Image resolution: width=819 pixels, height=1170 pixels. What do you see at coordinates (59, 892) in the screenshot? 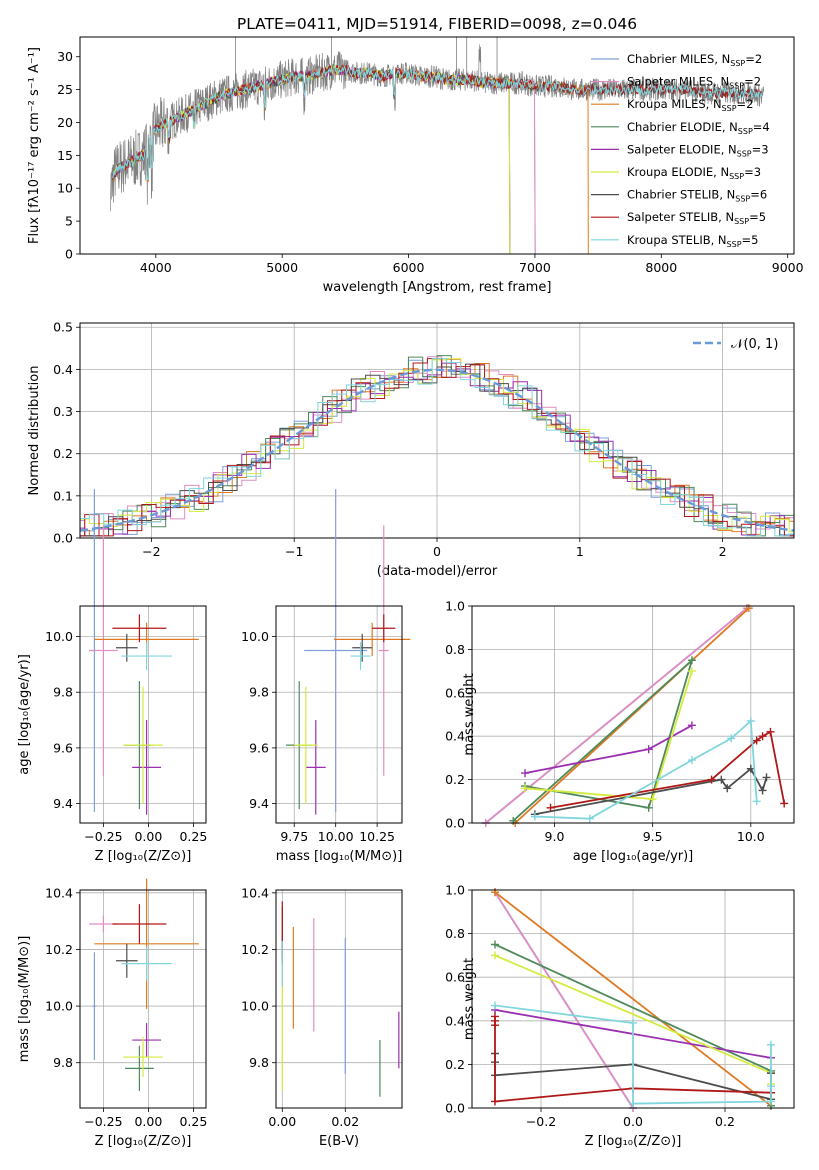
I see `mass_vs_Z-y-tick-label: 10.4` at bounding box center [59, 892].